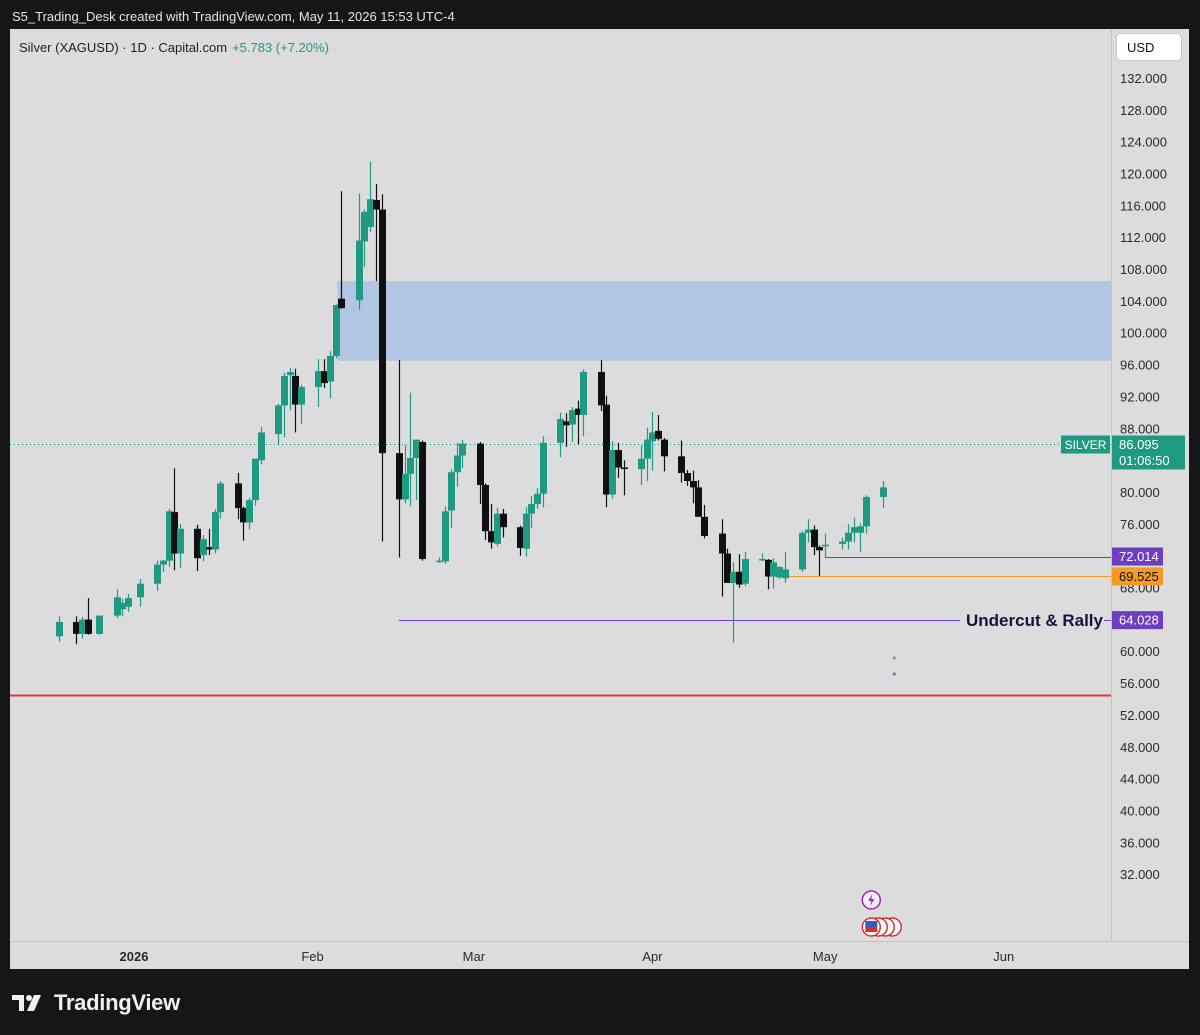  What do you see at coordinates (1140, 428) in the screenshot?
I see `price-tick-label: 88.000` at bounding box center [1140, 428].